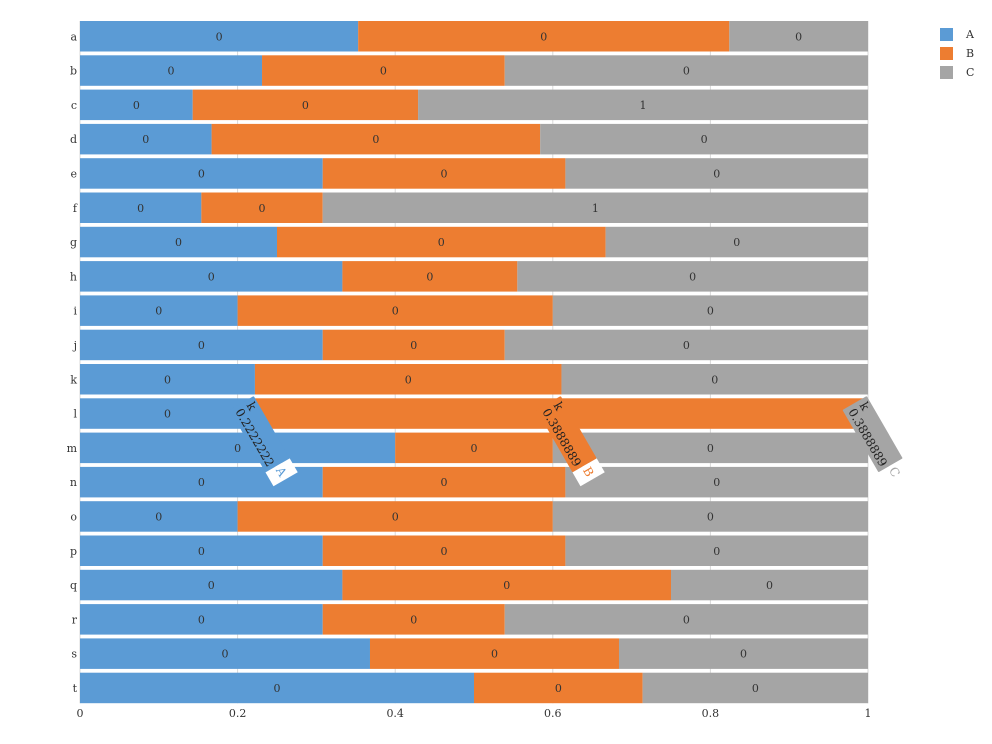 The image size is (992, 744). I want to click on bar-B-e, so click(444, 173).